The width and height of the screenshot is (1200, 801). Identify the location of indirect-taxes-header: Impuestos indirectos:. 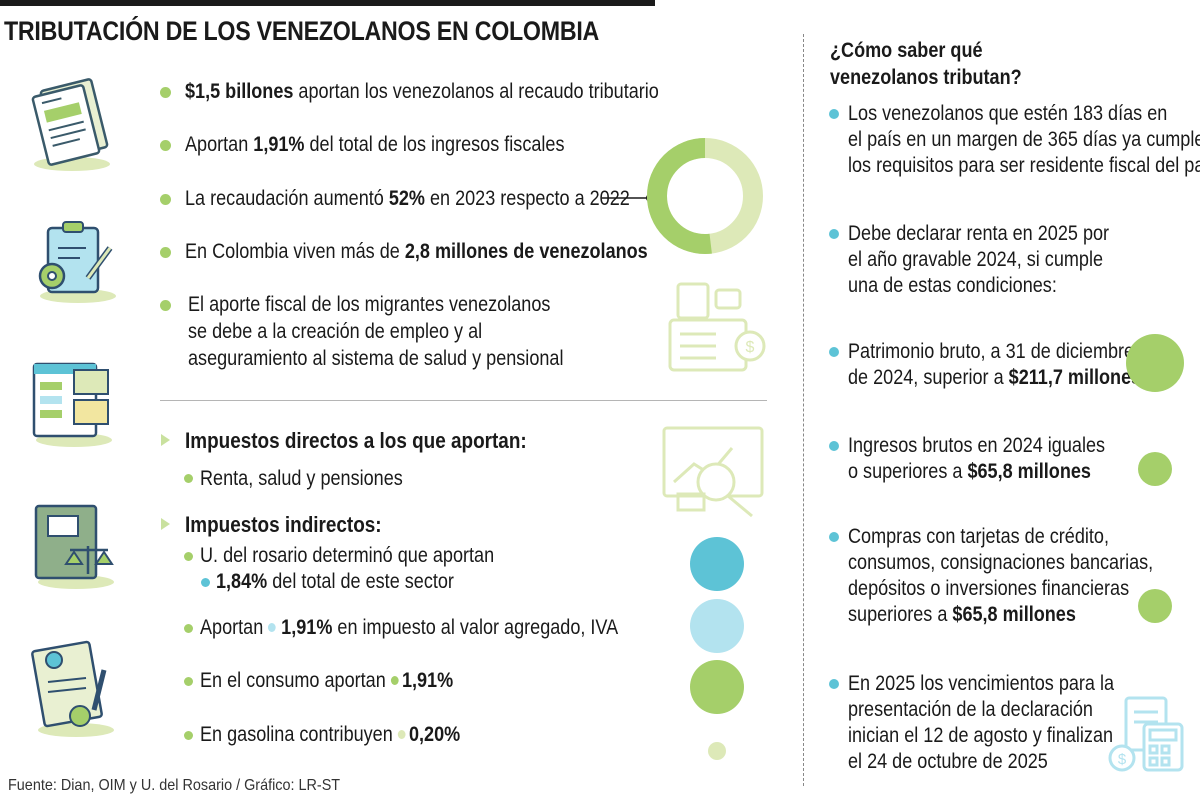
(283, 524).